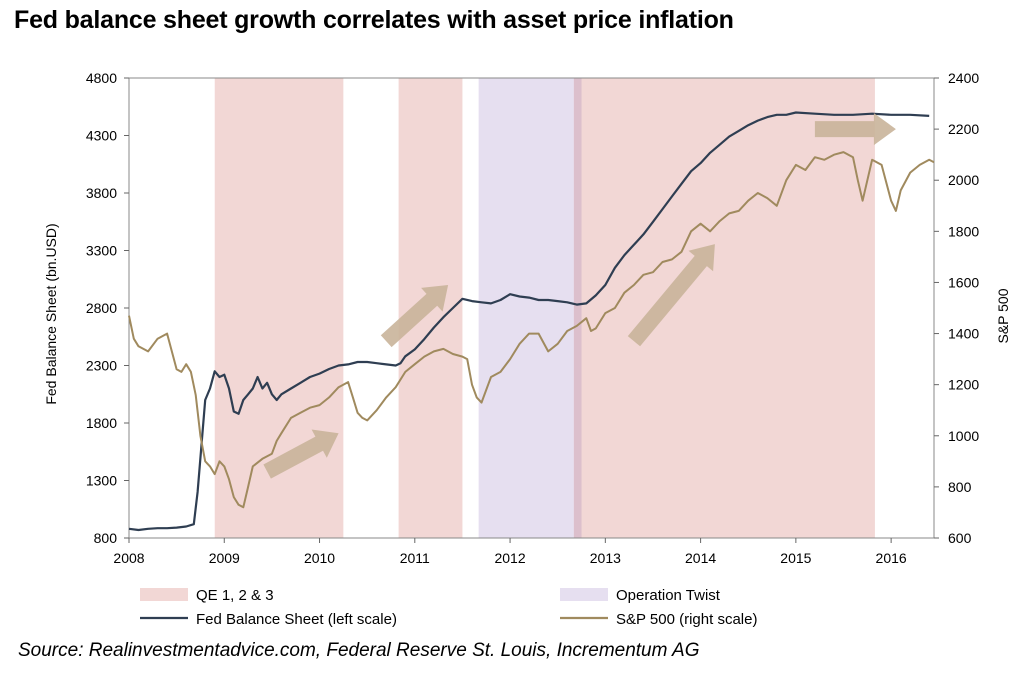 This screenshot has width=1024, height=677. What do you see at coordinates (960, 487) in the screenshot?
I see `y-right-tick-800: 800` at bounding box center [960, 487].